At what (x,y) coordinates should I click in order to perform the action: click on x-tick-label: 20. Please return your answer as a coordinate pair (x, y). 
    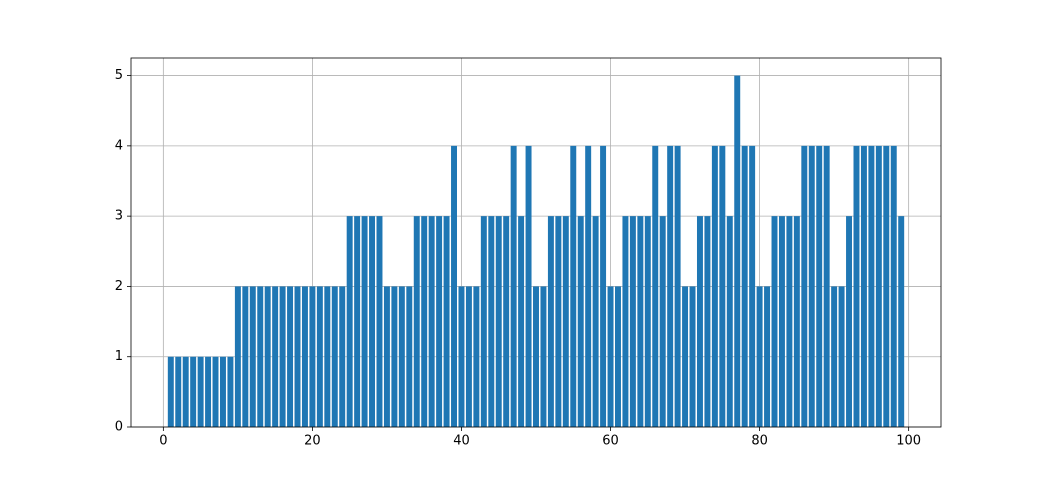
    Looking at the image, I should click on (312, 441).